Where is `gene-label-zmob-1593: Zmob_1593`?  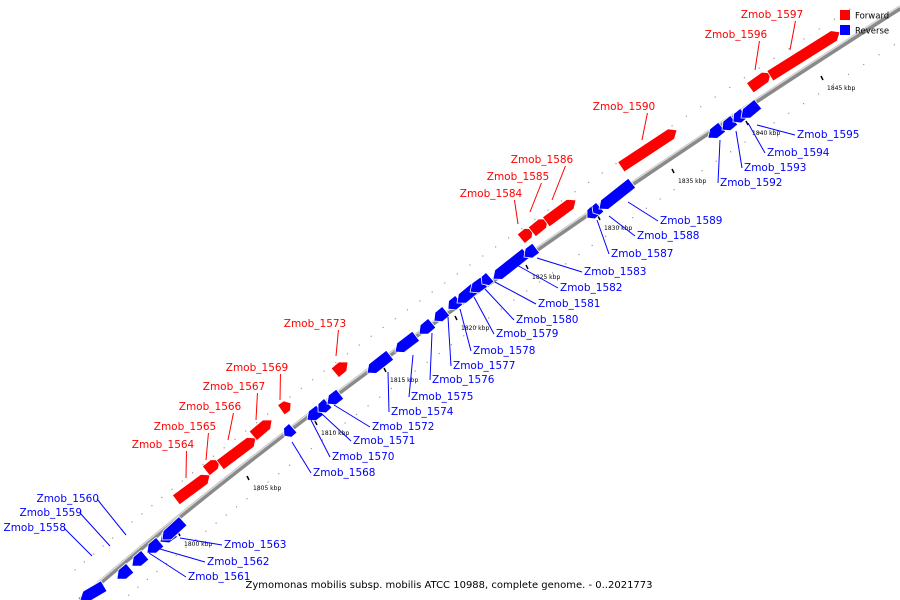
gene-label-zmob-1593: Zmob_1593 is located at coordinates (775, 168).